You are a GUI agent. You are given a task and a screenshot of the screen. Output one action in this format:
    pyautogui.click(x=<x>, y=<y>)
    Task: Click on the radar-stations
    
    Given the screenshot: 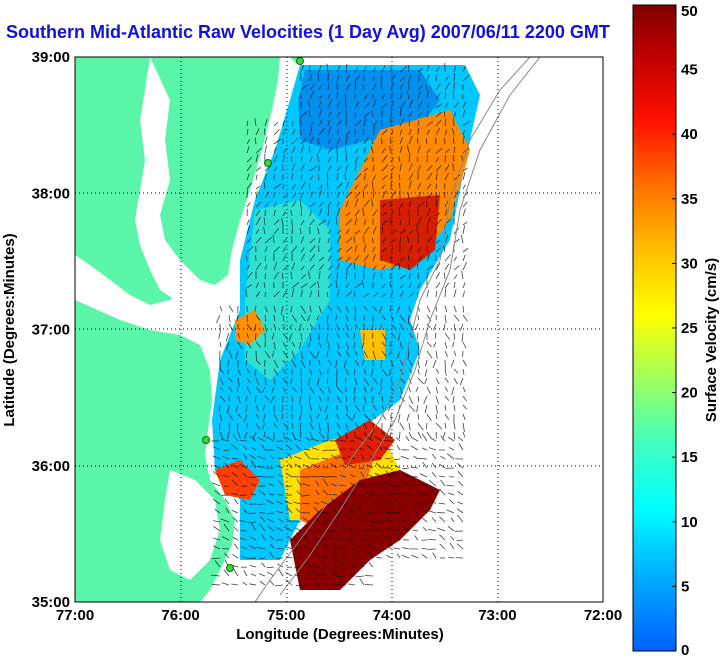 What is the action you would take?
    pyautogui.click(x=253, y=314)
    